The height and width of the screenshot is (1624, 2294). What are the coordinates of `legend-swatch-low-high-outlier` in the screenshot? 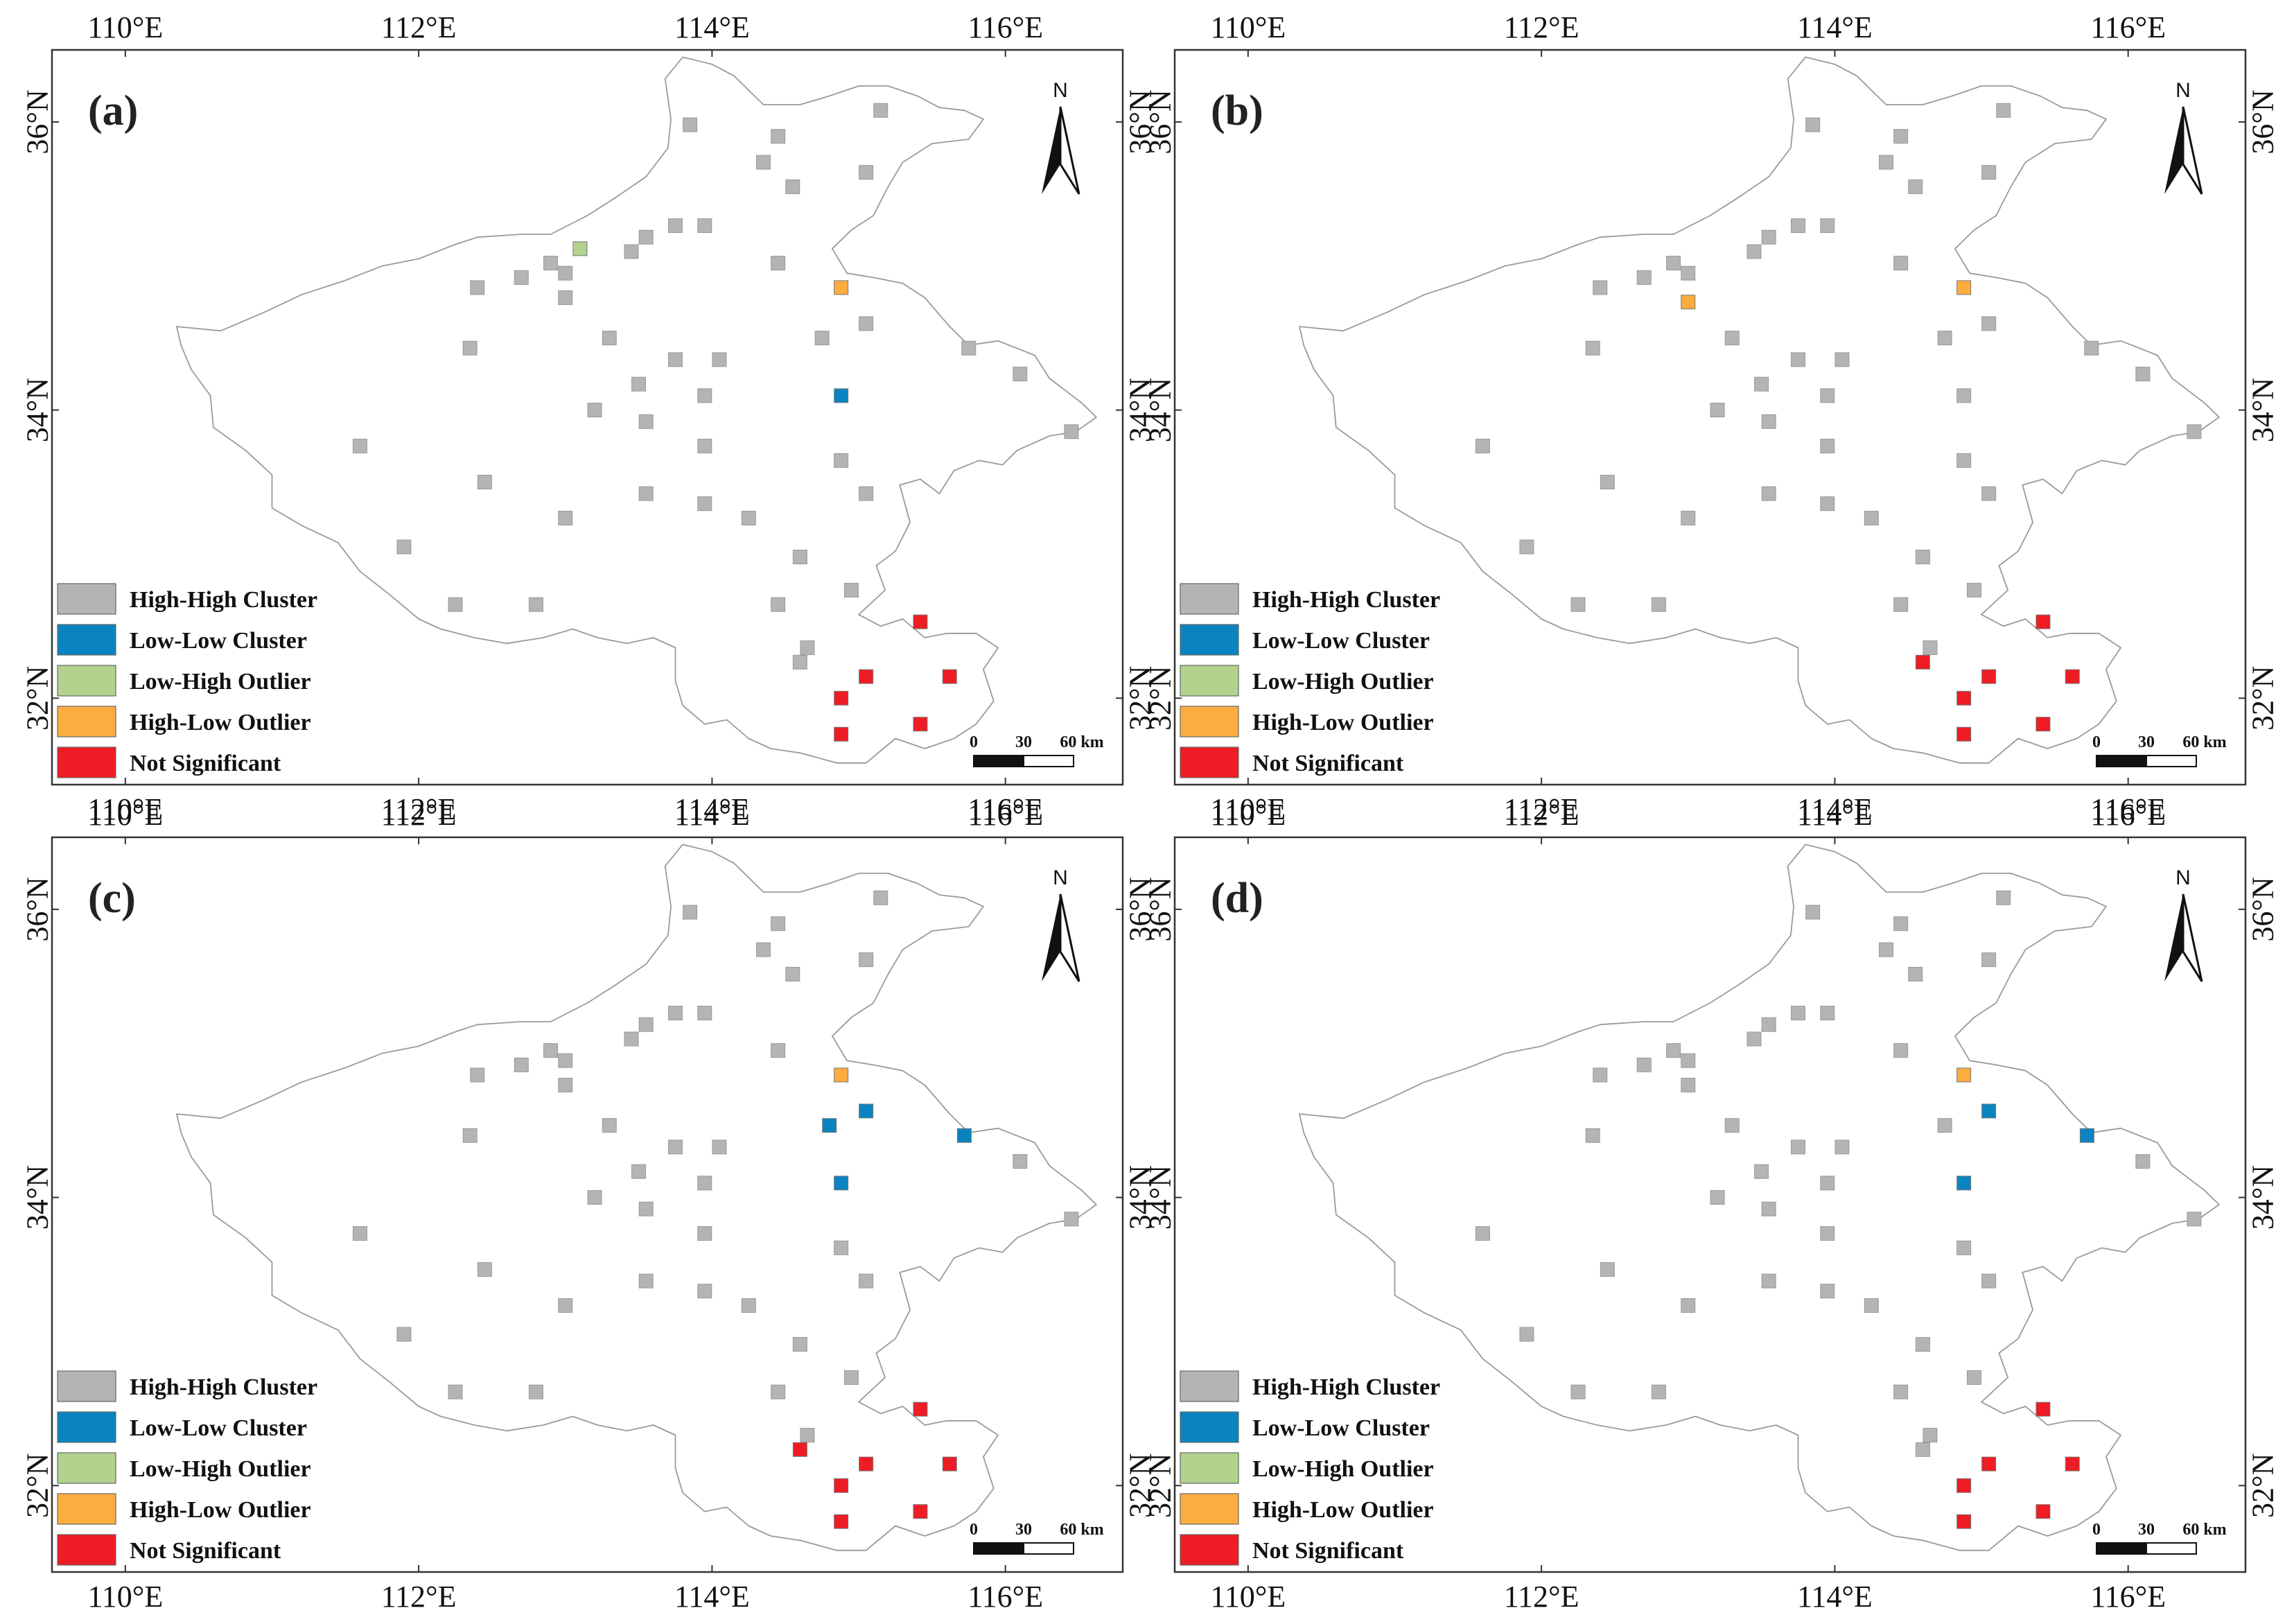 It's located at (1209, 1468).